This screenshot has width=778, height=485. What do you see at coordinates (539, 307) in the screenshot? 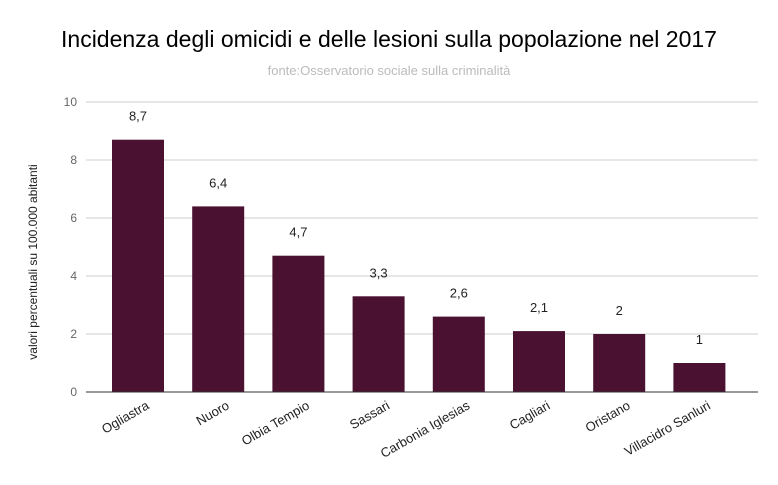
I see `data-label: 2,1` at bounding box center [539, 307].